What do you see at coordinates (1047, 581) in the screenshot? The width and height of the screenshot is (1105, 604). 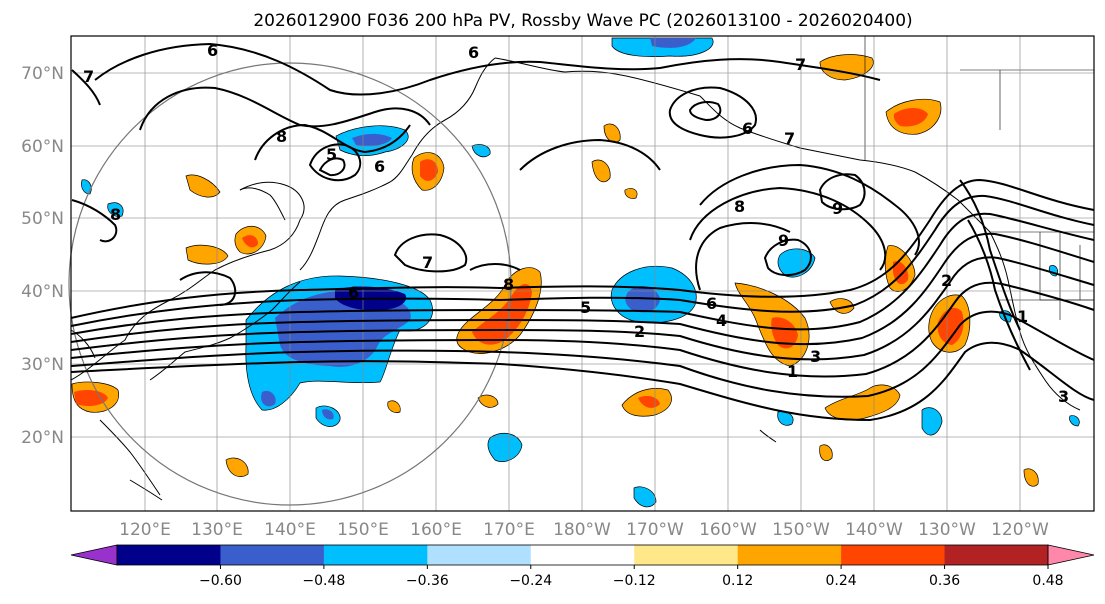 I see `colorbar-tick-label: 0.48` at bounding box center [1047, 581].